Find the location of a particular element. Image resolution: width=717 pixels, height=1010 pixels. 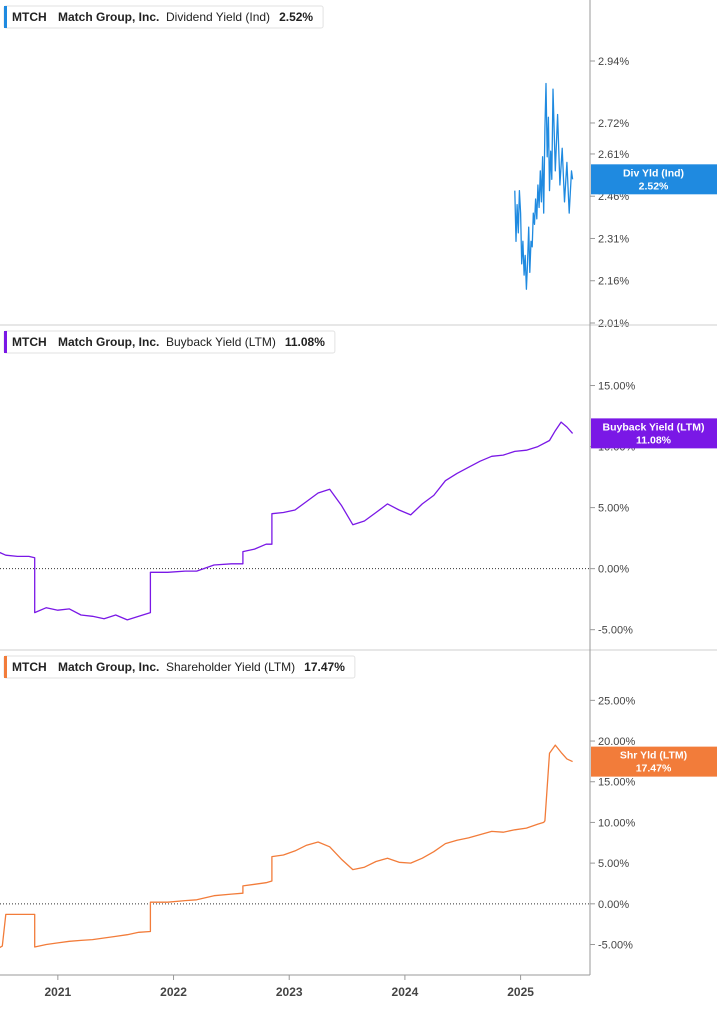

header-box is located at coordinates (163, 17).